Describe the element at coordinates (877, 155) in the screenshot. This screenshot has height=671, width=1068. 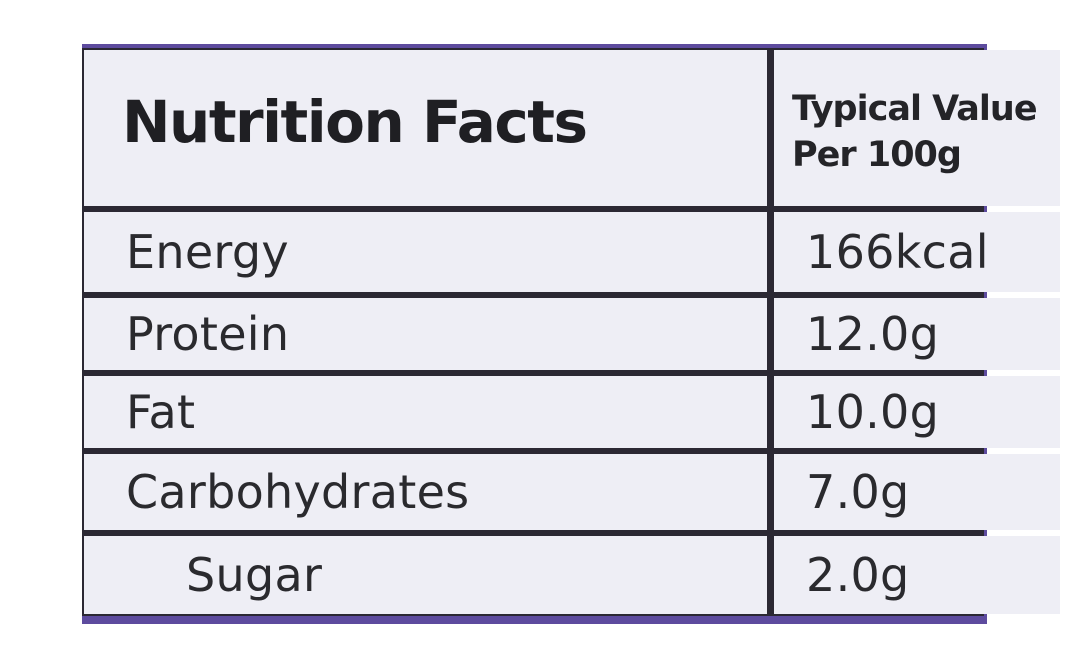
I see `column-header-line-2: Per 100g` at that location.